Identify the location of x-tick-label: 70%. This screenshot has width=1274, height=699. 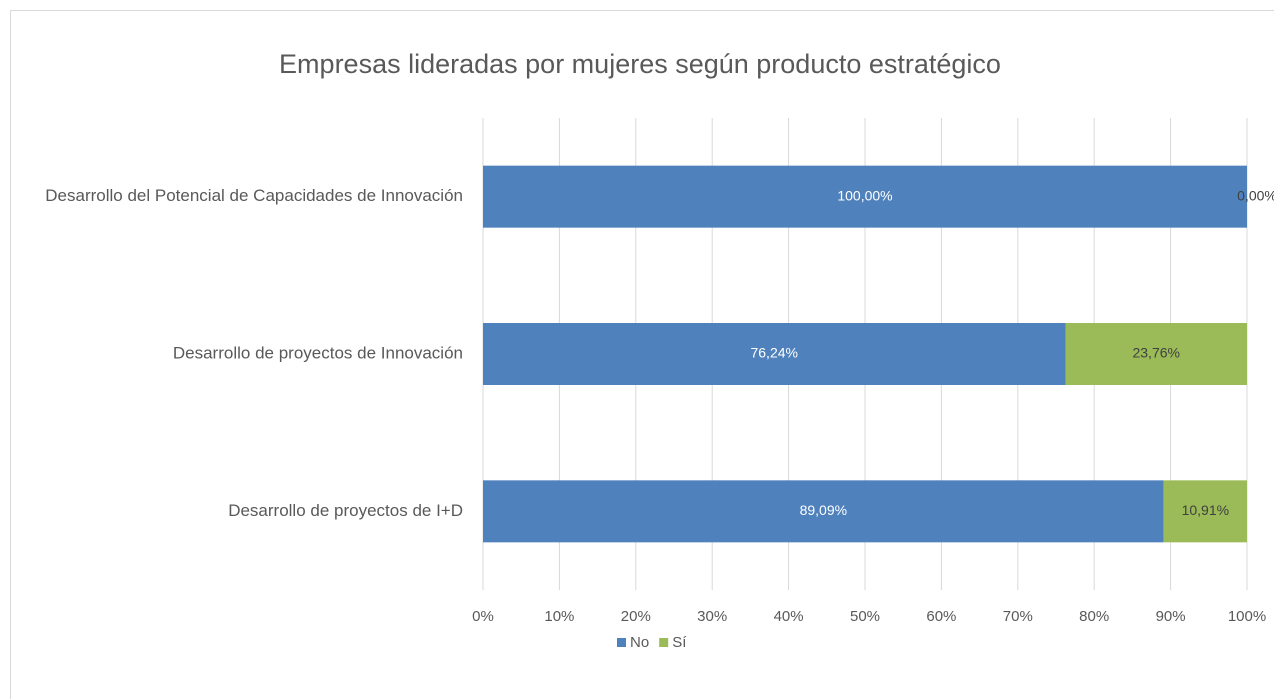
(1018, 616).